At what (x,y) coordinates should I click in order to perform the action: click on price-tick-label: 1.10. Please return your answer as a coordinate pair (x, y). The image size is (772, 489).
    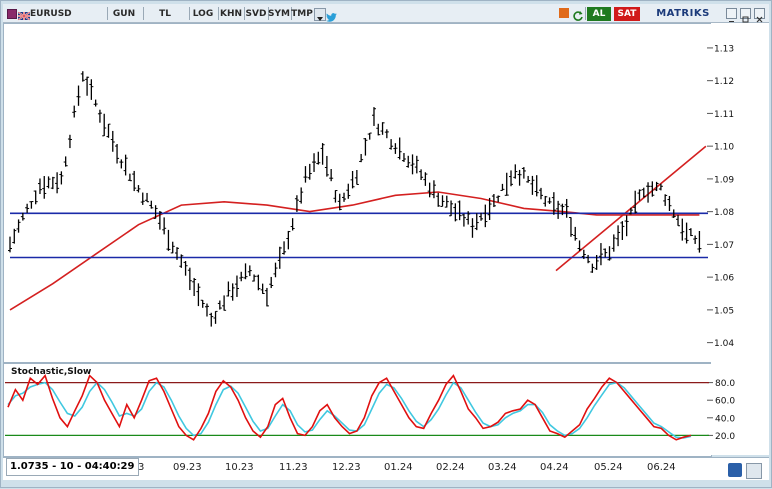
    Looking at the image, I should click on (724, 148).